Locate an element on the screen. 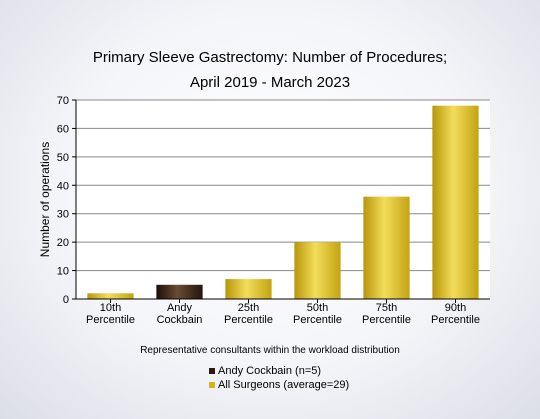  legend-item-andy: Andy Cockbain (n=5) is located at coordinates (279, 371).